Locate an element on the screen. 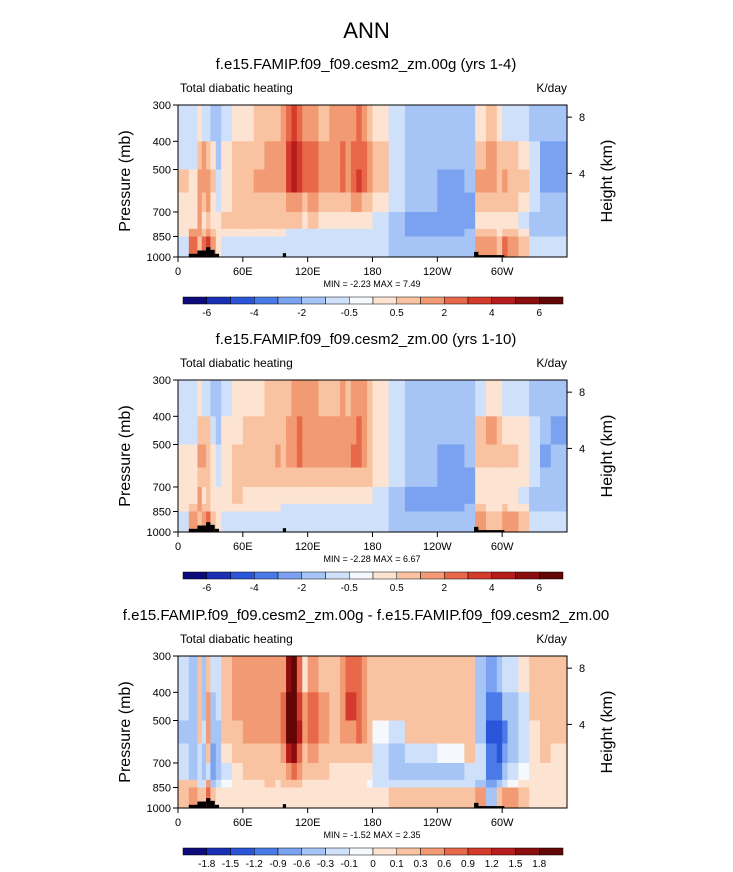 The height and width of the screenshot is (872, 733). colorbar-label: -6 is located at coordinates (206, 313).